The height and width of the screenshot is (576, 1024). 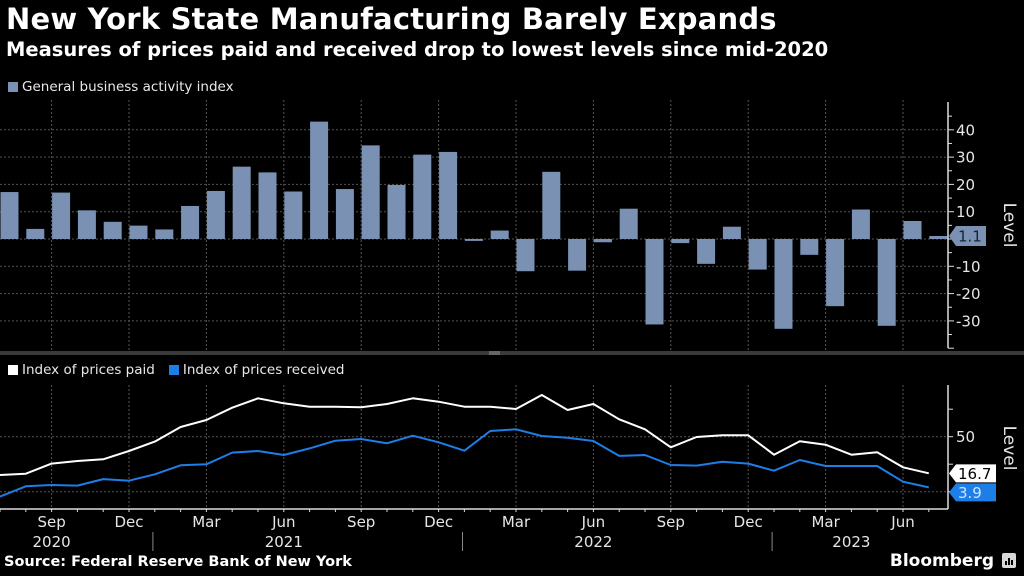 What do you see at coordinates (965, 185) in the screenshot?
I see `top-y-tick-label: 20` at bounding box center [965, 185].